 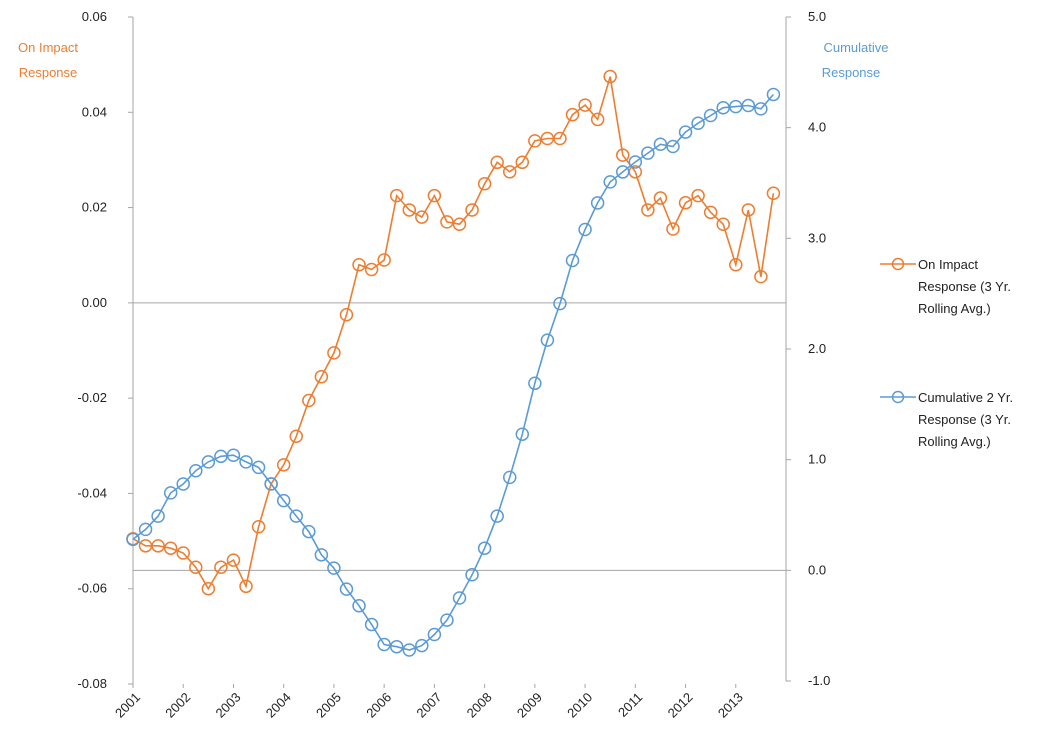 I want to click on left-tick-label: 0.04, so click(x=94, y=111).